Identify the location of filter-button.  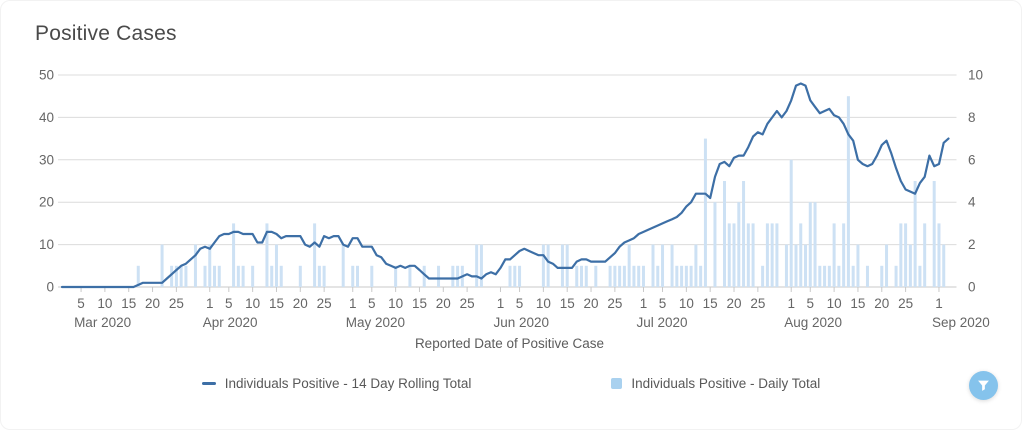
(983, 385).